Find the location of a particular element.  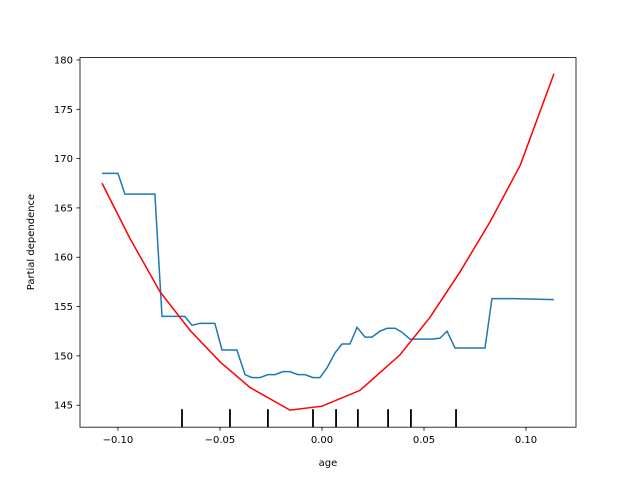

y-tick-label: 175 is located at coordinates (63, 110).